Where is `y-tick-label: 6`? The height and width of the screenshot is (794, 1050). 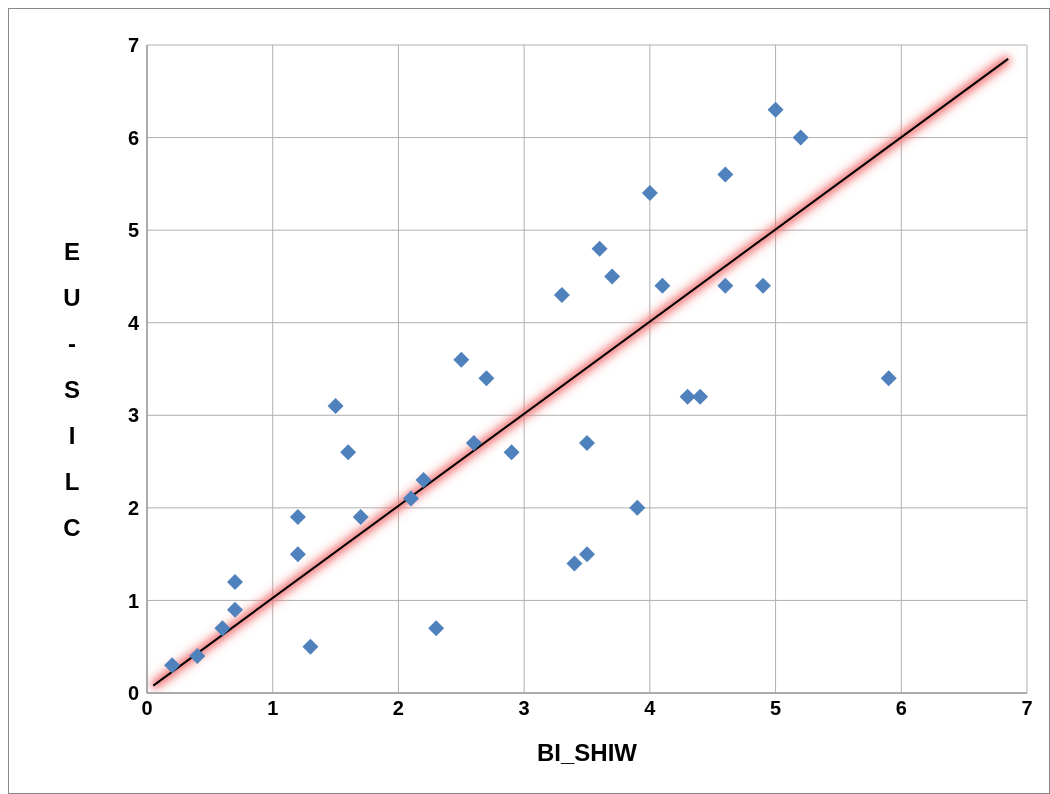
y-tick-label: 6 is located at coordinates (133, 137).